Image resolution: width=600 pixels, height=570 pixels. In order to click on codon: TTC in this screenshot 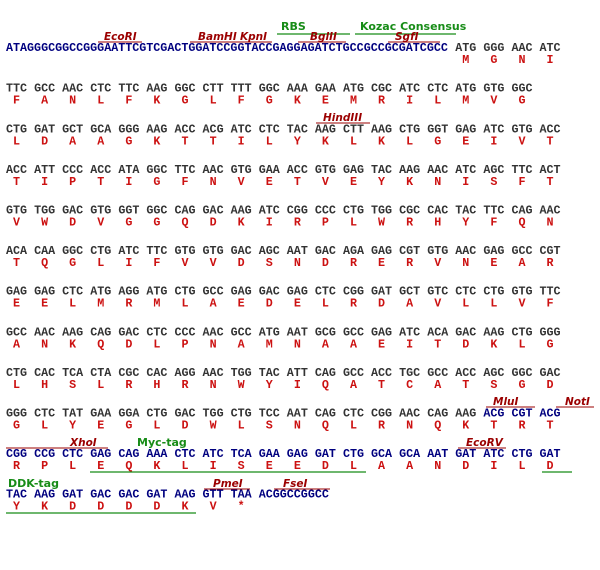, I will do `click(16, 89)`.